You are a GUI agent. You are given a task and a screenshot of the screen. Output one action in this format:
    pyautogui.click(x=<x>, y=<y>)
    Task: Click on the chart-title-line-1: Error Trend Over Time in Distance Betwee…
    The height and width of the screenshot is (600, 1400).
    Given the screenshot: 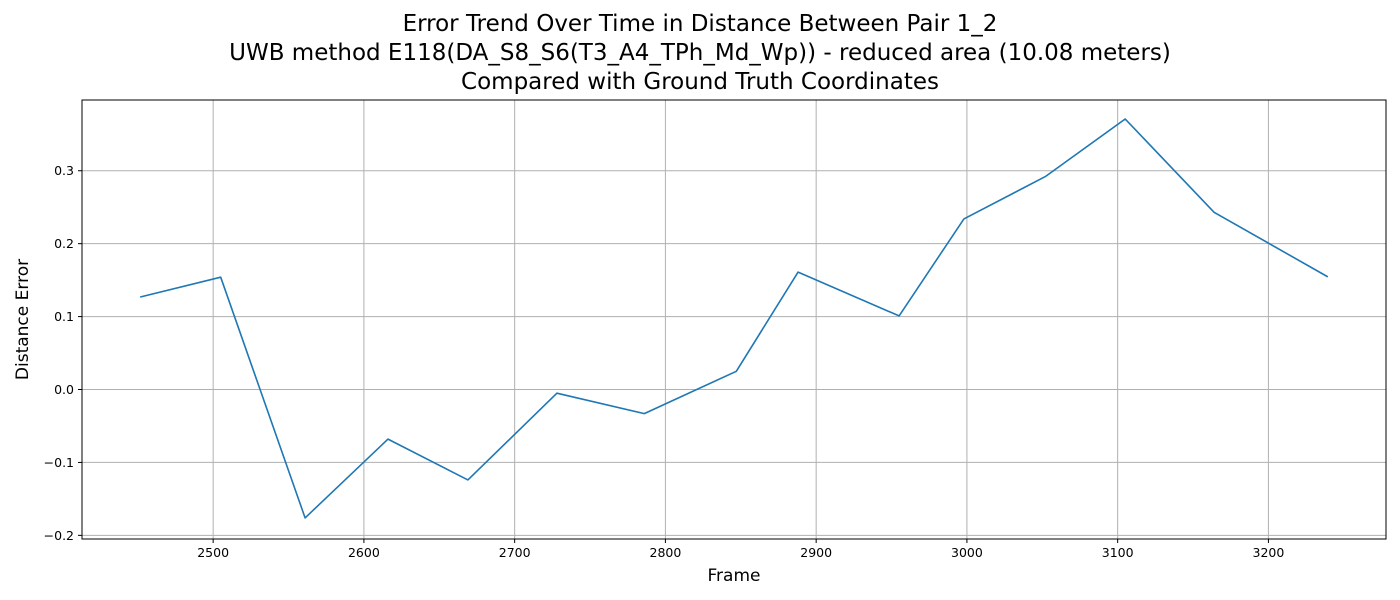 What is the action you would take?
    pyautogui.click(x=700, y=24)
    